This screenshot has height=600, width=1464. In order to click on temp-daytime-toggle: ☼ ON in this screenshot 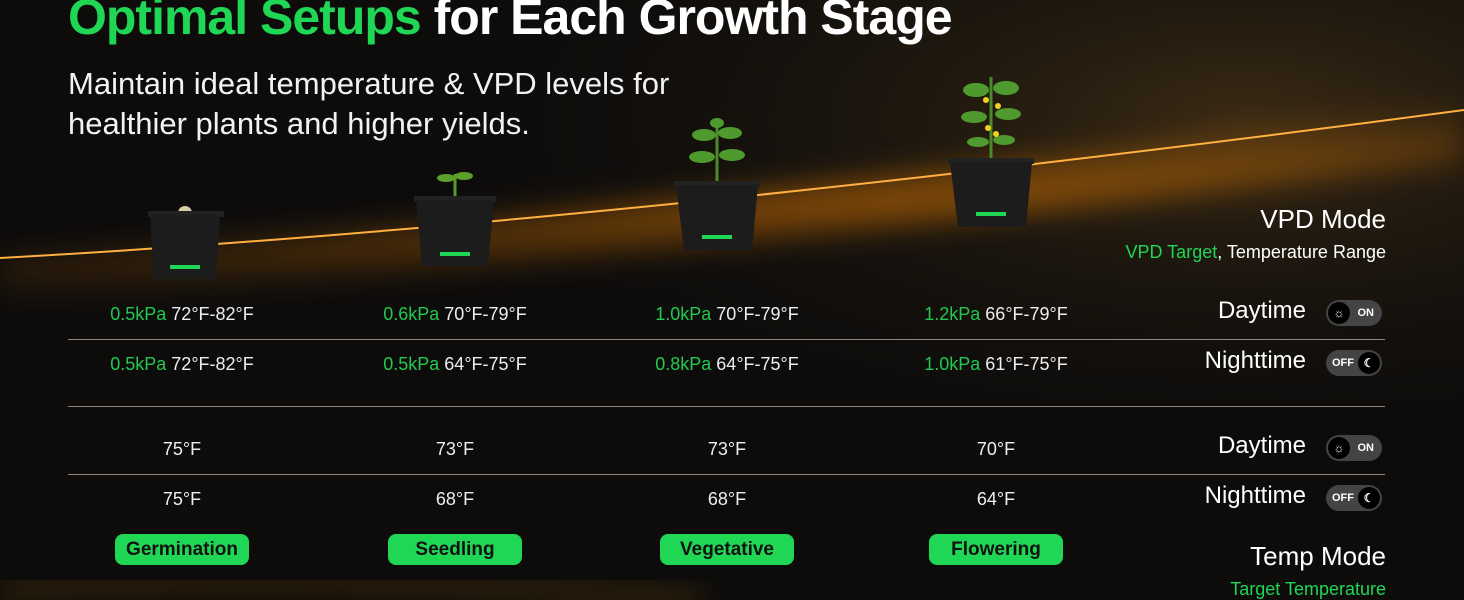, I will do `click(1354, 448)`.